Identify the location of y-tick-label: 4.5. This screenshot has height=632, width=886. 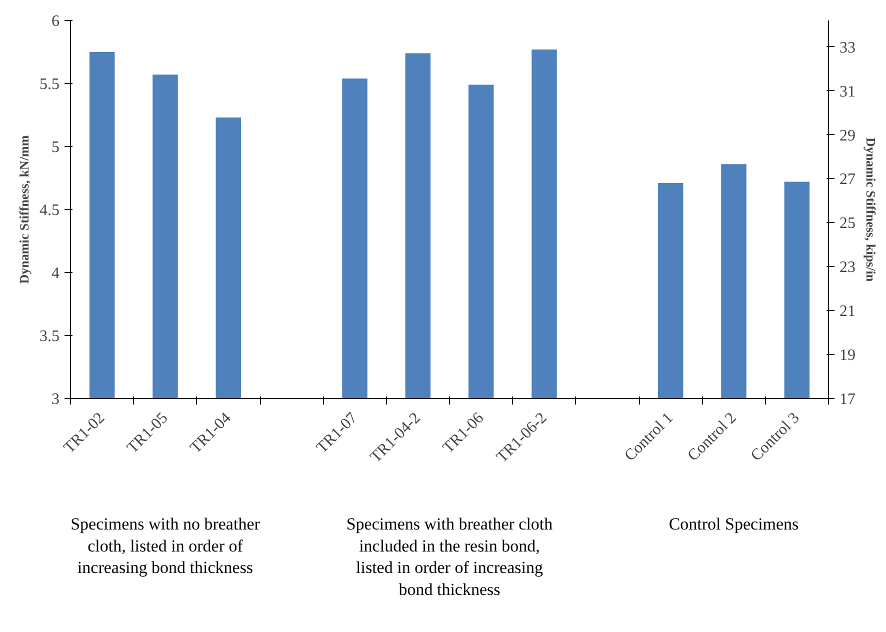
(50, 210).